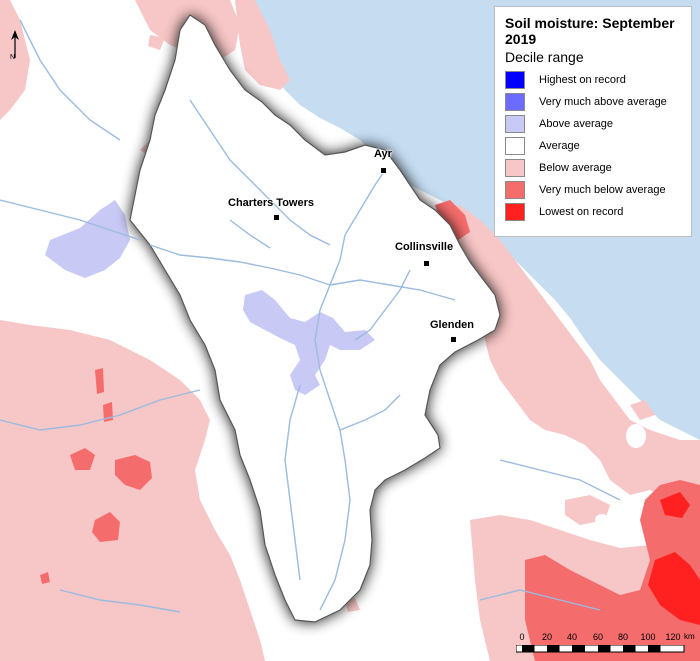 Image resolution: width=700 pixels, height=661 pixels. What do you see at coordinates (674, 558) in the screenshot?
I see `lowest-on-record-regions` at bounding box center [674, 558].